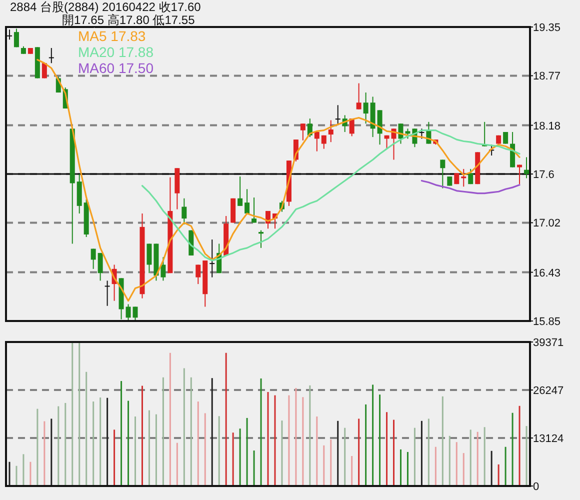  What do you see at coordinates (106, 7) in the screenshot?
I see `chart-title: 2884 台股(2884) 20160422 收17.60` at bounding box center [106, 7].